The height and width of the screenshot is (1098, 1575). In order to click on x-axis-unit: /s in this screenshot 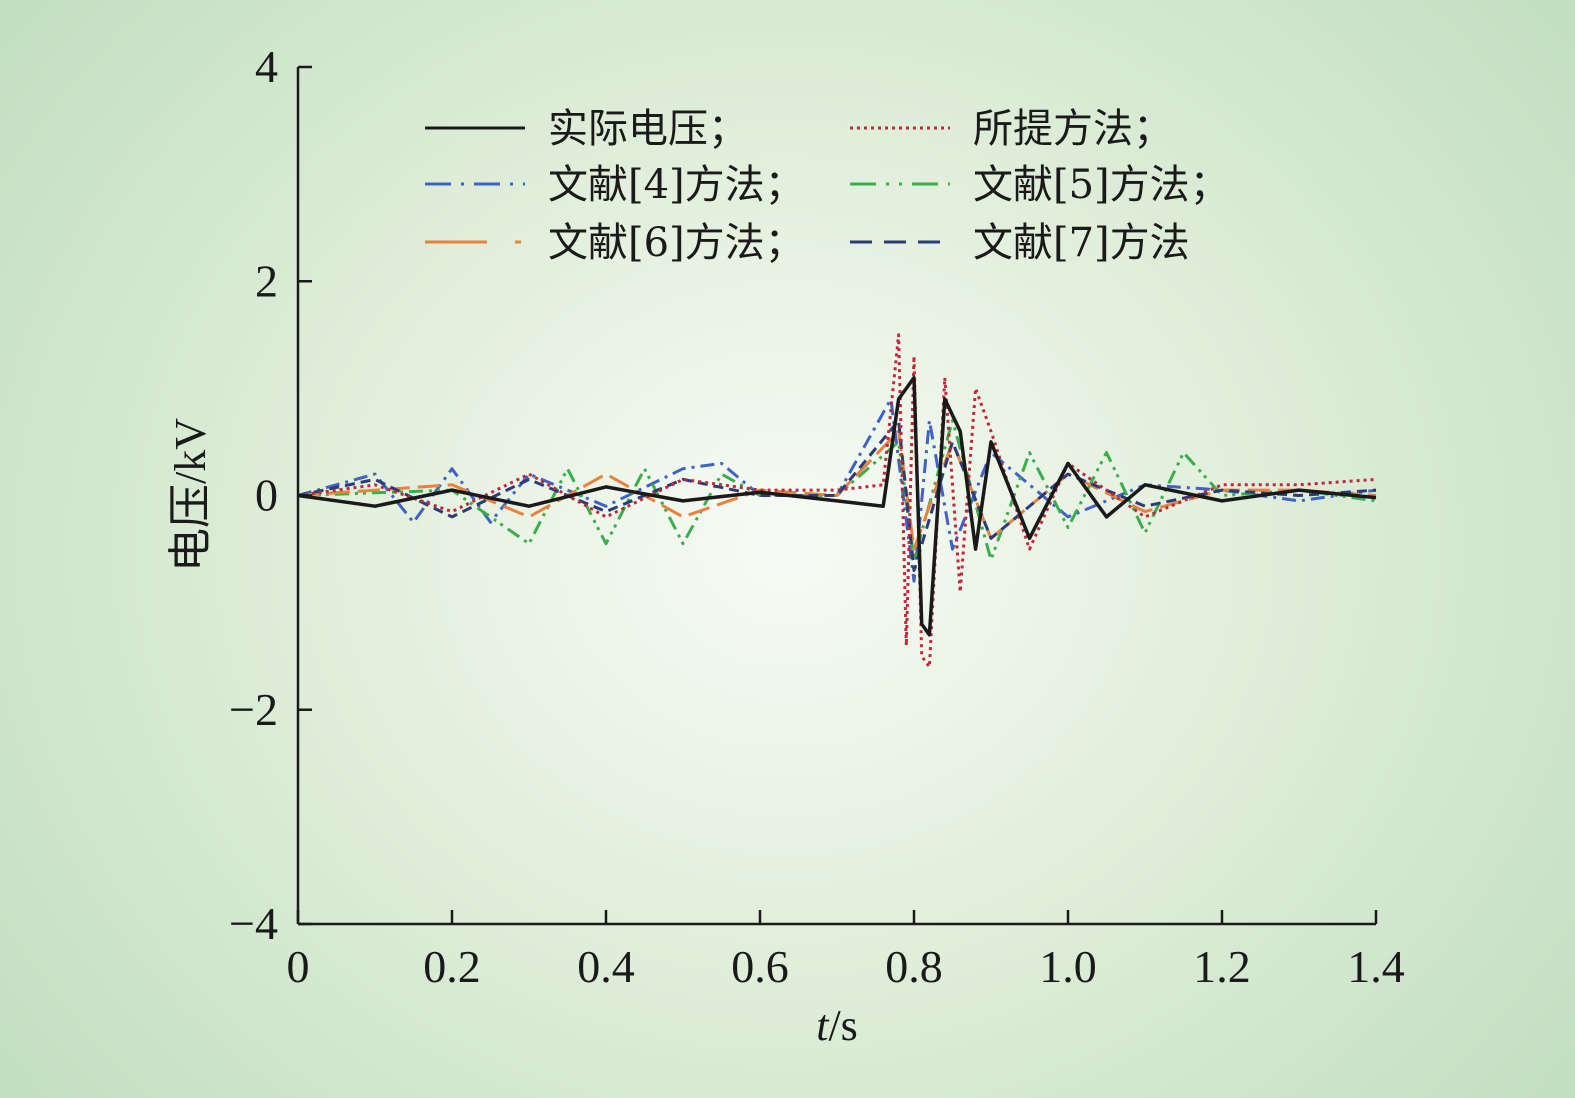, I will do `click(842, 1025)`.